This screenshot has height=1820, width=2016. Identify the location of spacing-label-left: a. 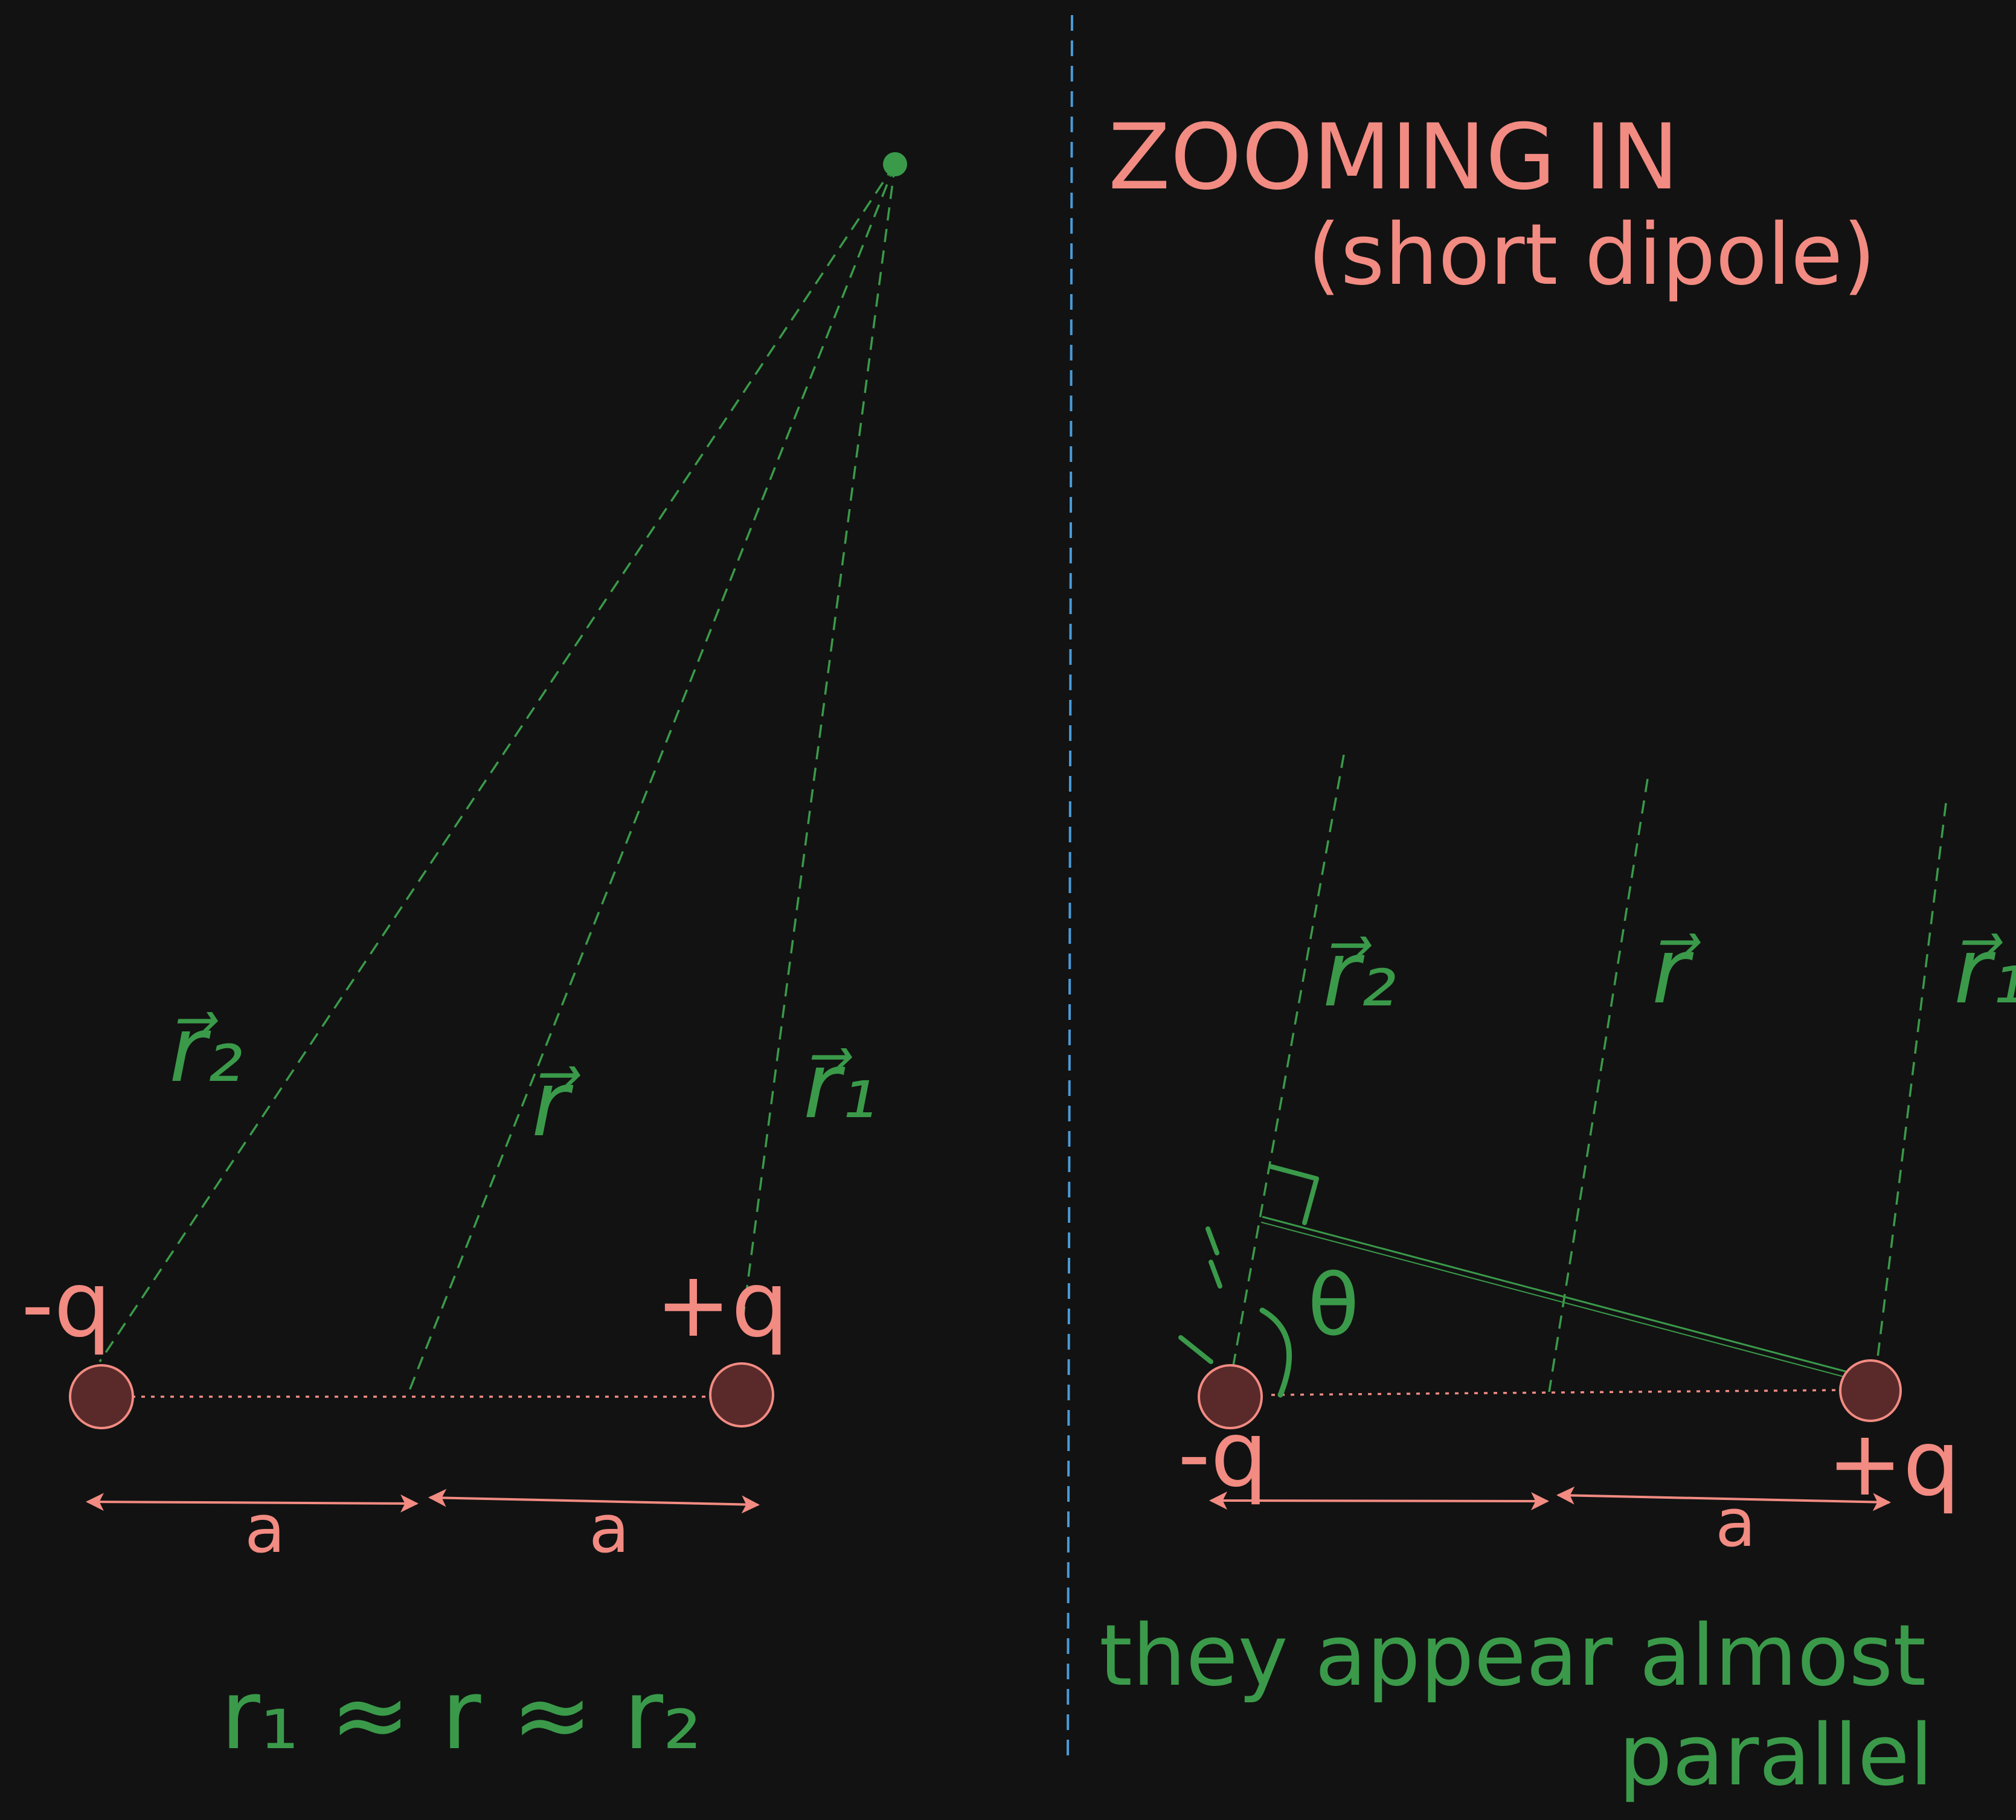
(265, 1529).